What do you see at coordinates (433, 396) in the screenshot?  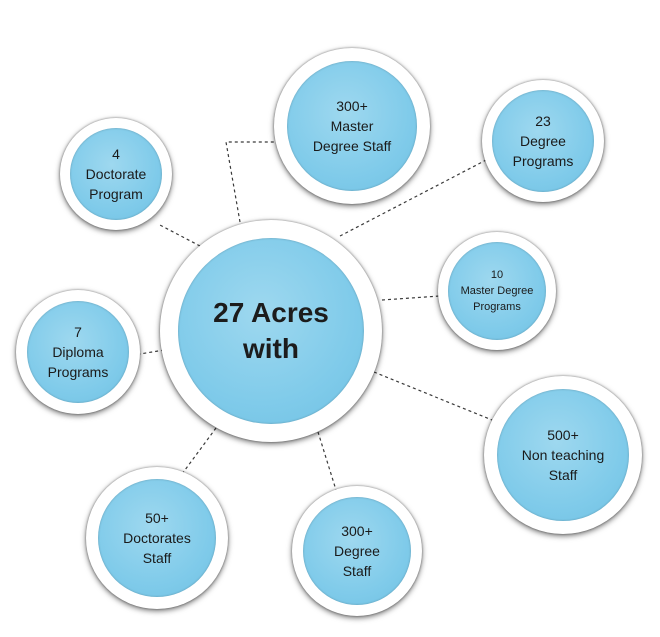 I see `connector-nonteaching` at bounding box center [433, 396].